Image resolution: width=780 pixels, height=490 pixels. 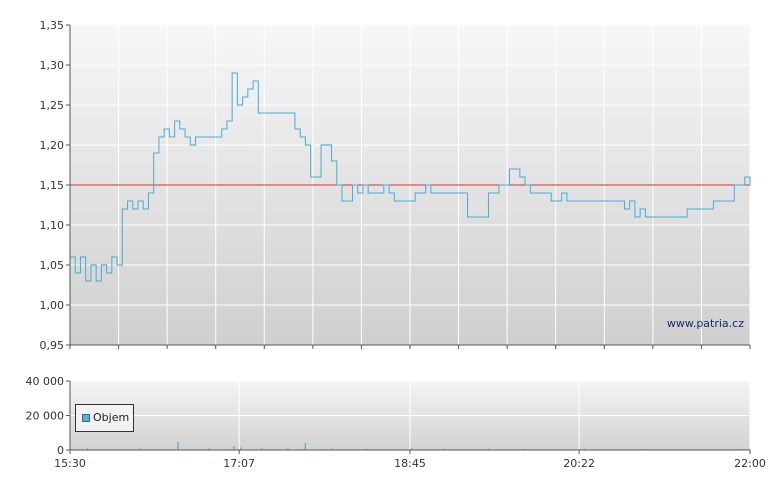 What do you see at coordinates (52, 105) in the screenshot?
I see `price-y-tick-label: 1,25` at bounding box center [52, 105].